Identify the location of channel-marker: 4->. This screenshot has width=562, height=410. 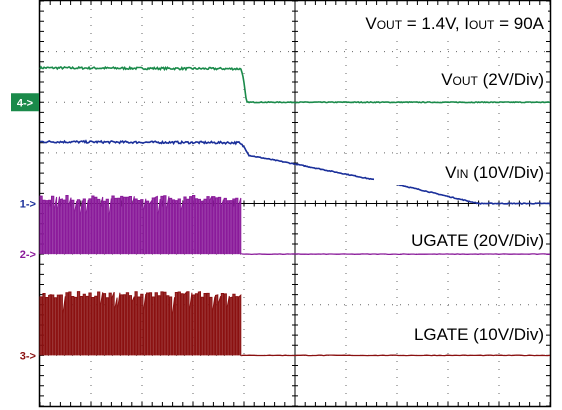
(25, 103).